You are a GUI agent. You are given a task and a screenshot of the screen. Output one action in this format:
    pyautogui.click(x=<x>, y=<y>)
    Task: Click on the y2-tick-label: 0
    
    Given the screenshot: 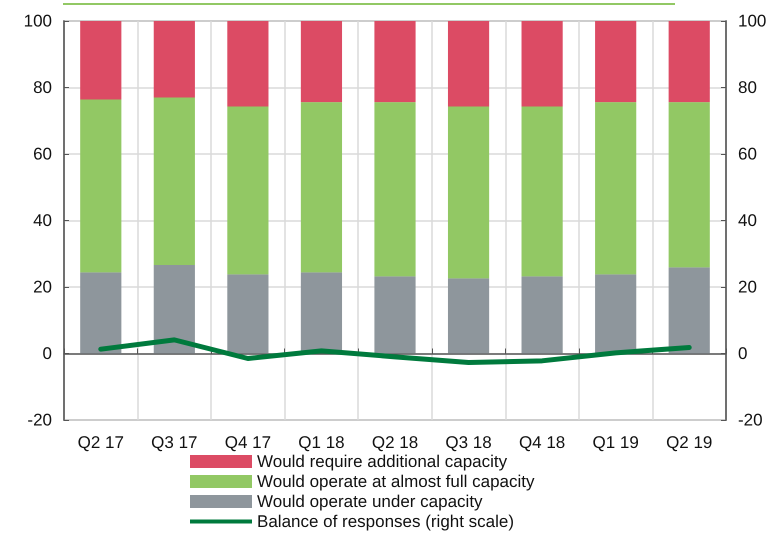 What is the action you would take?
    pyautogui.click(x=743, y=353)
    